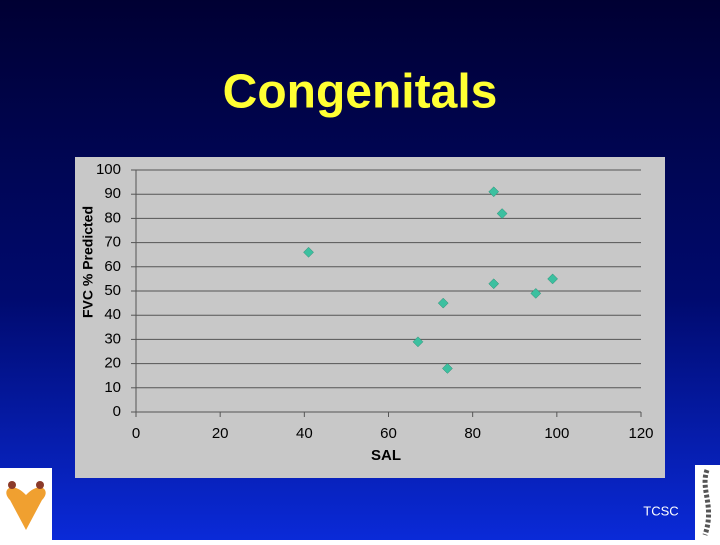  I want to click on y-tick-label: 30, so click(112, 338).